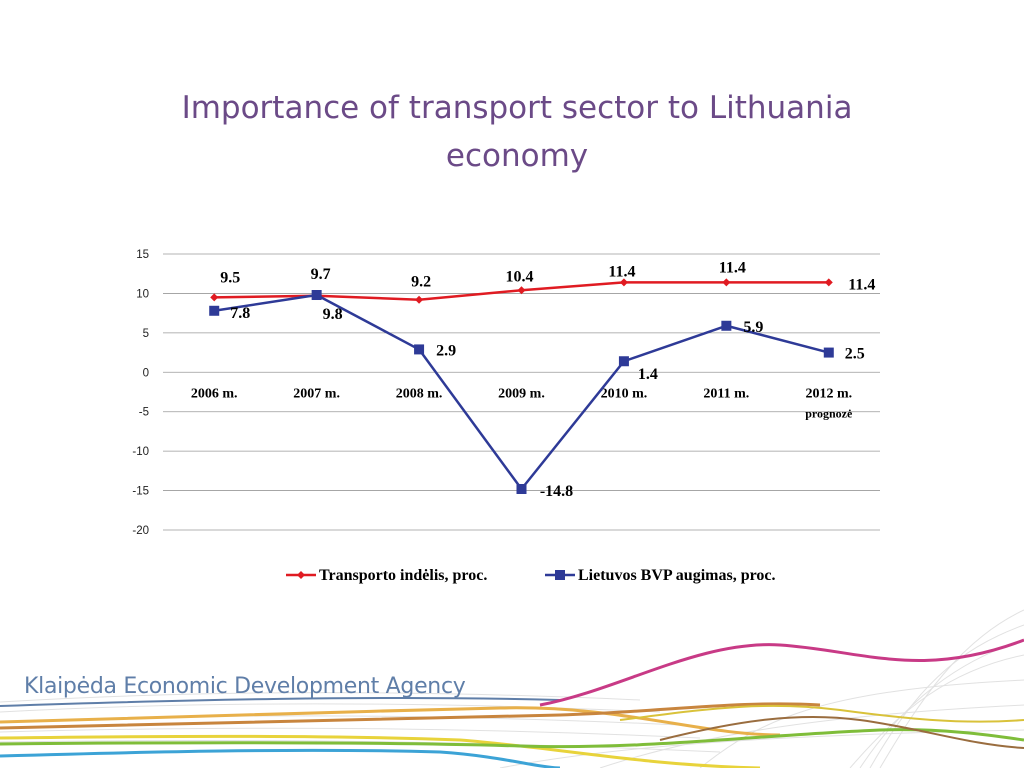  What do you see at coordinates (316, 393) in the screenshot?
I see `x-category-label: 2007 m.` at bounding box center [316, 393].